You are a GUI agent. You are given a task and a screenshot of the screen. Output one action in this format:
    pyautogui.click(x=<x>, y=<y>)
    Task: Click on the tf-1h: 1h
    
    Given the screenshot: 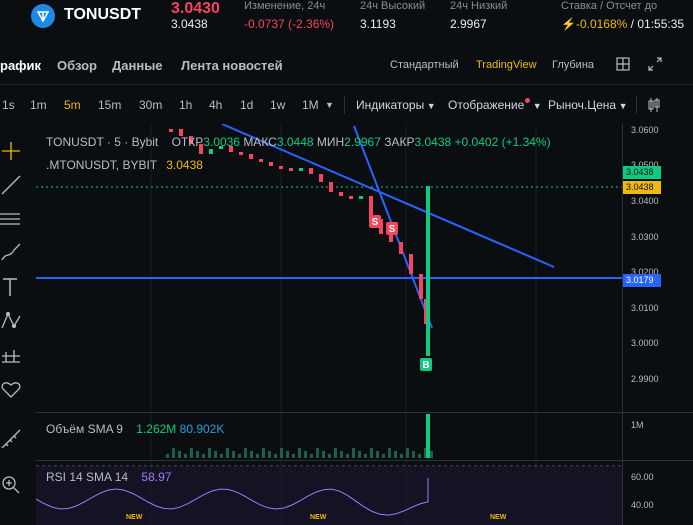 What is the action you would take?
    pyautogui.click(x=186, y=105)
    